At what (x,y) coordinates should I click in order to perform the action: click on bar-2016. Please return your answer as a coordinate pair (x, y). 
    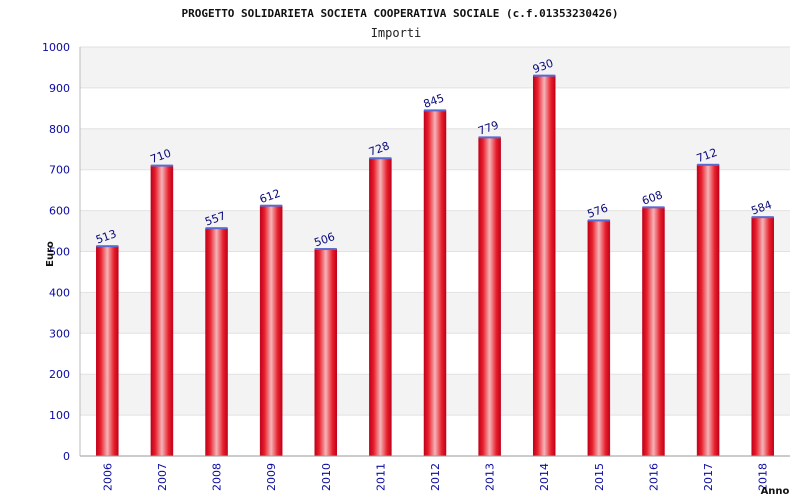
    Looking at the image, I should click on (653, 331).